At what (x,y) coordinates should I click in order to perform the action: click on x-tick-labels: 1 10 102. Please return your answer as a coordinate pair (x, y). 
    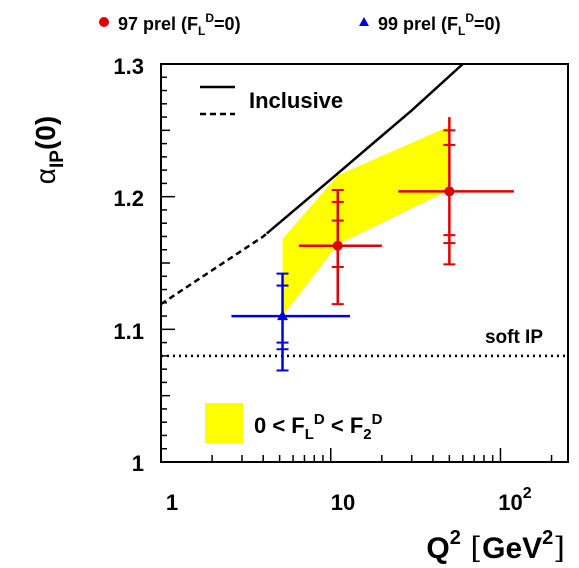
    Looking at the image, I should click on (349, 500).